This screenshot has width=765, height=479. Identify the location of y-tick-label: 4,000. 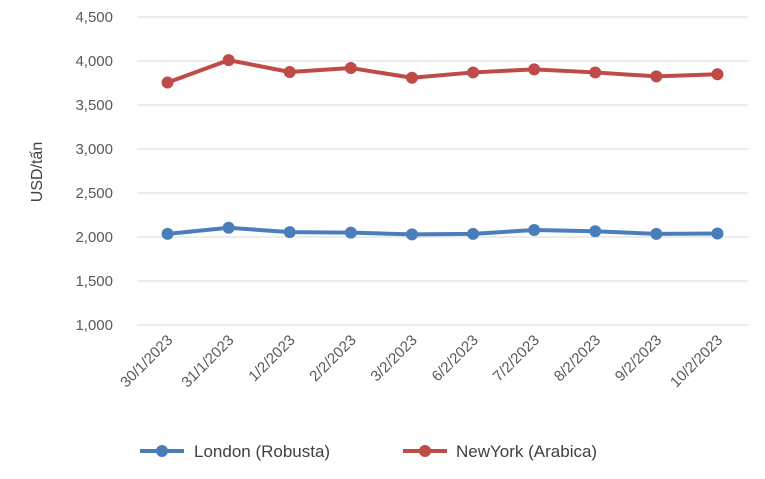
(94, 61).